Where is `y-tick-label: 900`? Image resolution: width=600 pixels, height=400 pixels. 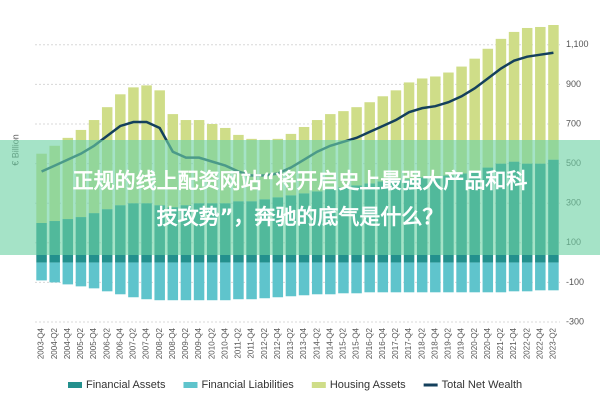 y-tick-label: 900 is located at coordinates (573, 84).